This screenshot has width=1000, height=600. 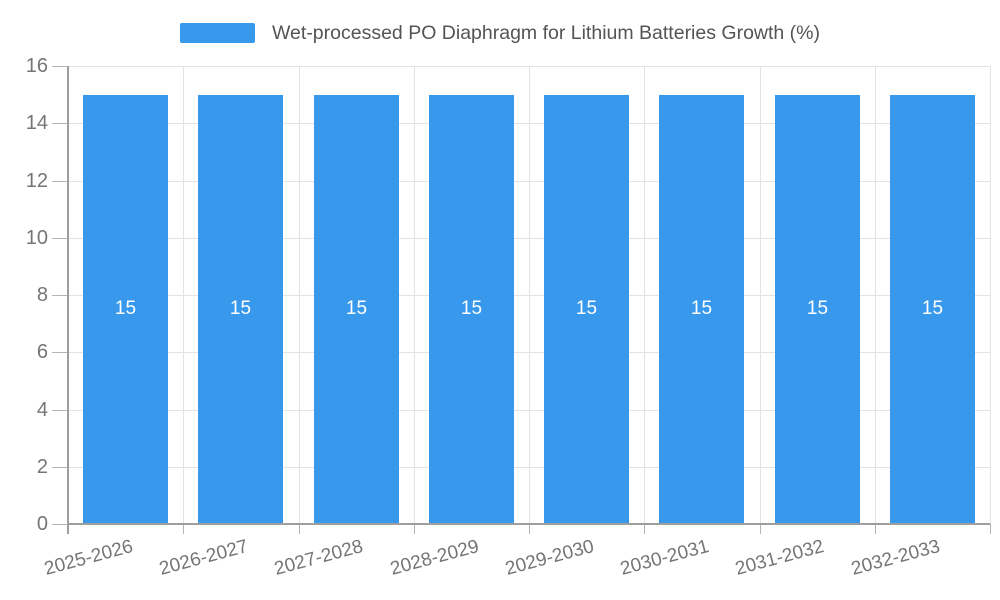 I want to click on y-axis-tick-label: 4, so click(x=42, y=410).